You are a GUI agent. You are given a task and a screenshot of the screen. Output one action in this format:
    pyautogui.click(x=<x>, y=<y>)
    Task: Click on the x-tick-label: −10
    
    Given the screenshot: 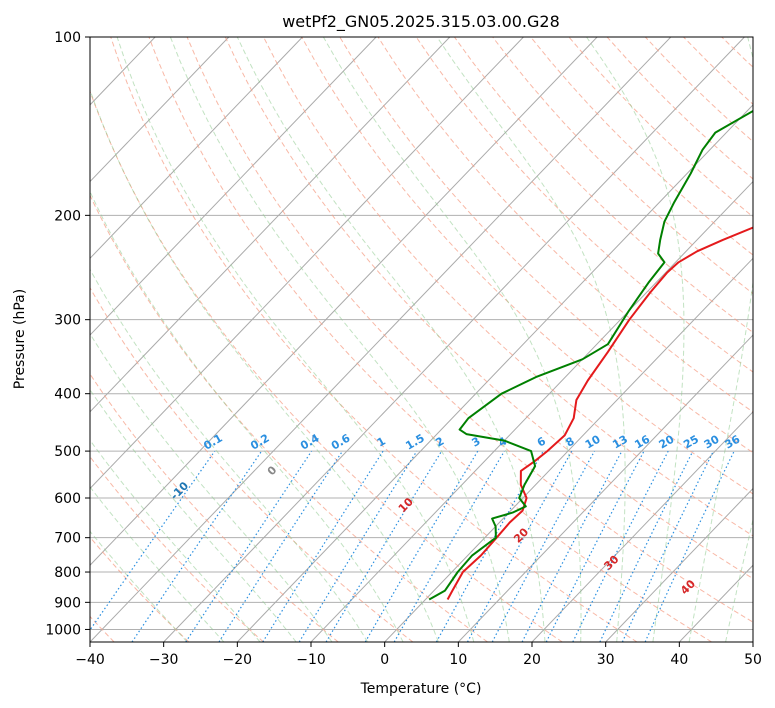 What is the action you would take?
    pyautogui.click(x=311, y=660)
    